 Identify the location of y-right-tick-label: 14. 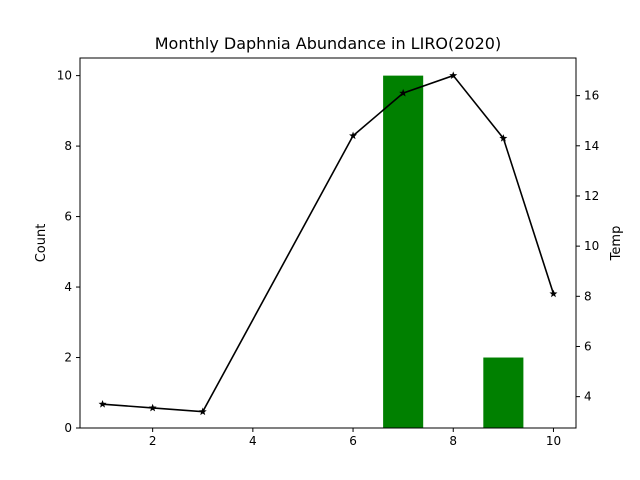
(591, 146).